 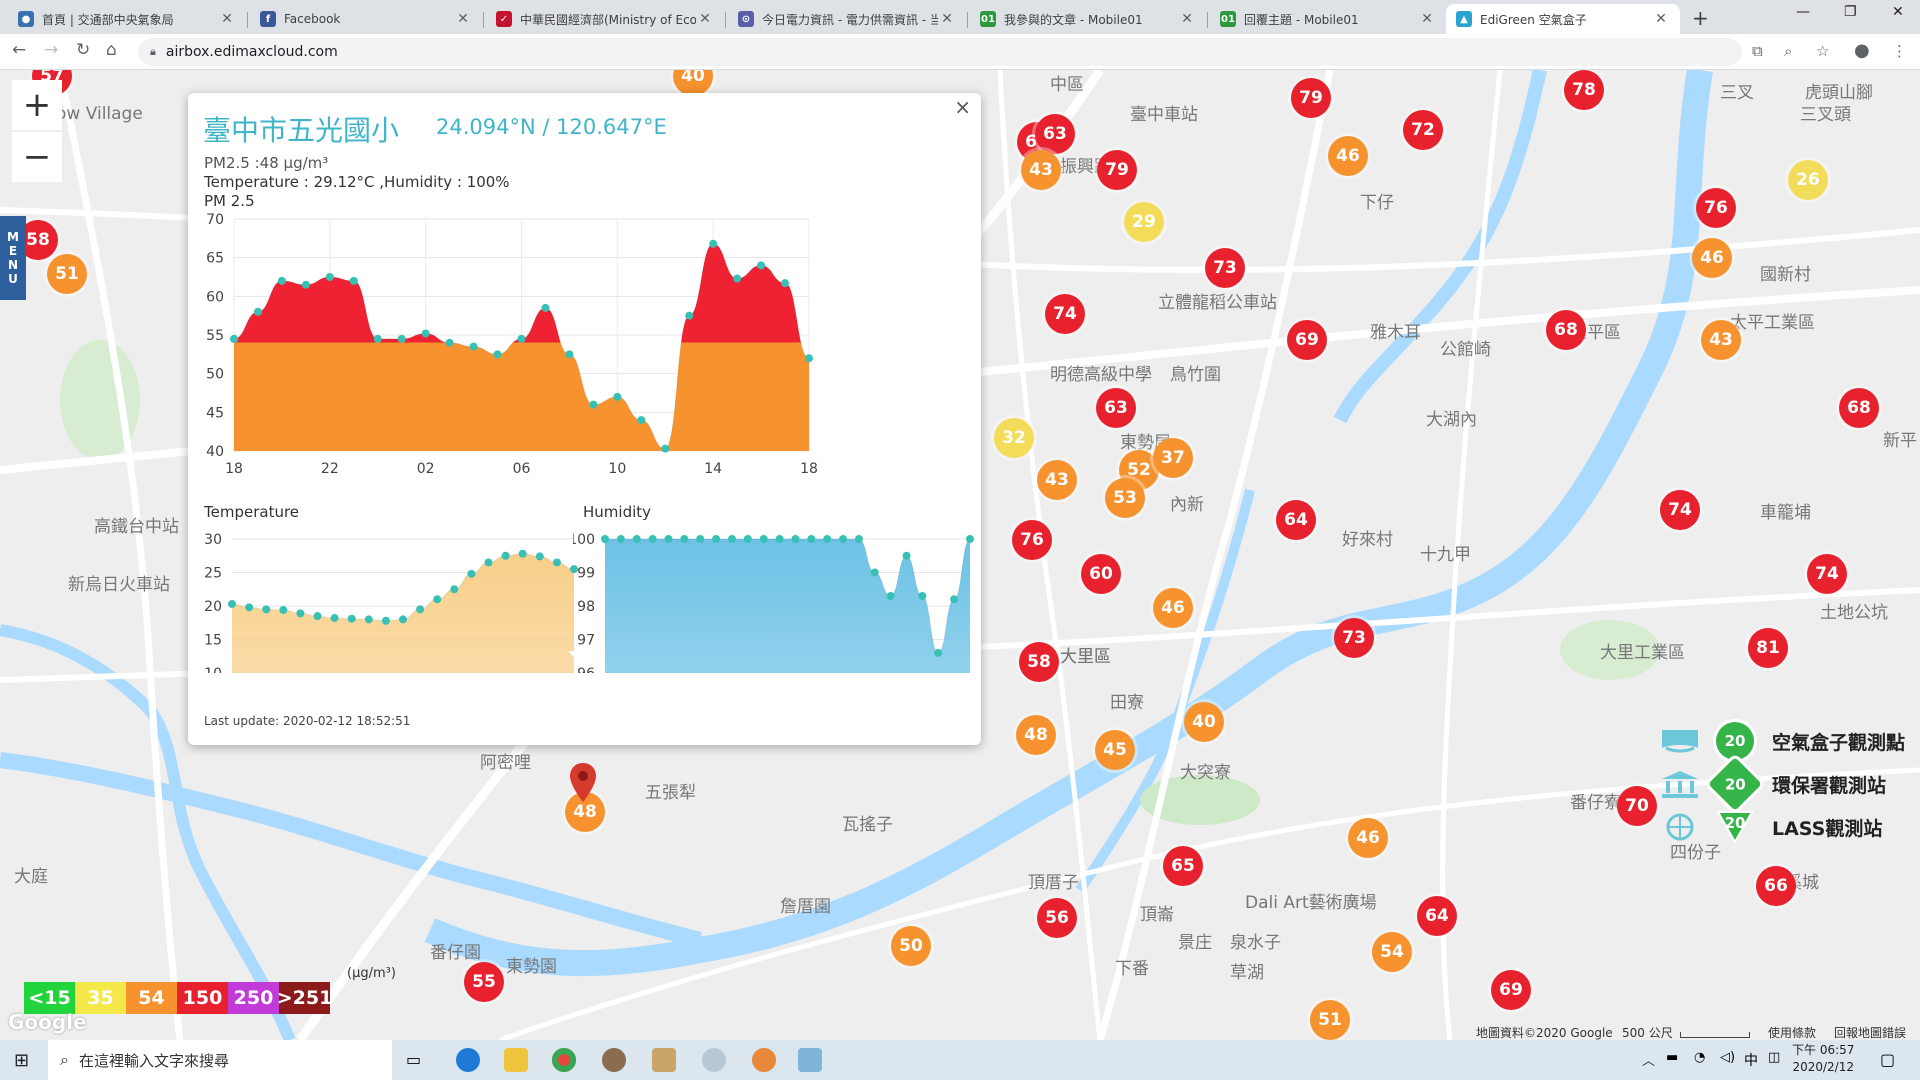 What do you see at coordinates (366, 19) in the screenshot?
I see `tab-facebook: f Facebook ✕` at bounding box center [366, 19].